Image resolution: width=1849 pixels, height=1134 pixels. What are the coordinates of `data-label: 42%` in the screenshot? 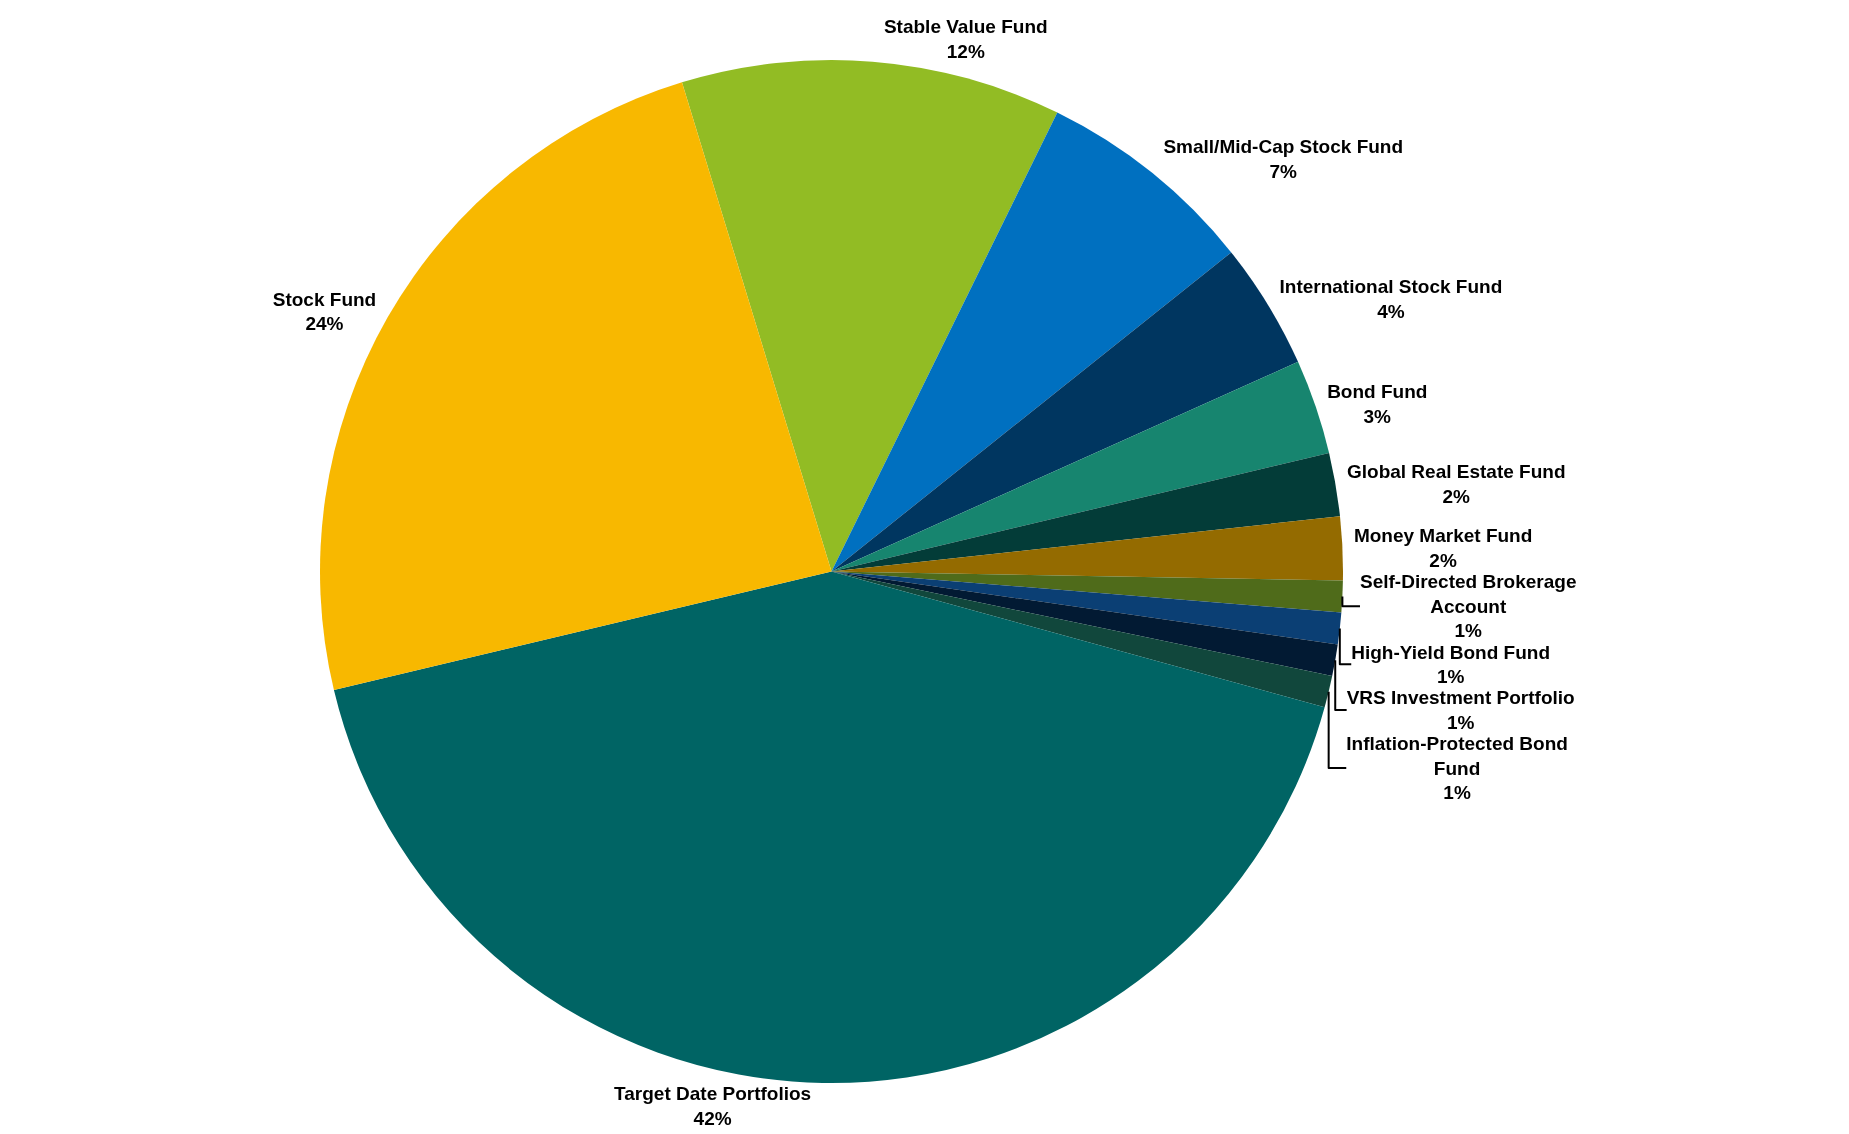 It's located at (712, 1118).